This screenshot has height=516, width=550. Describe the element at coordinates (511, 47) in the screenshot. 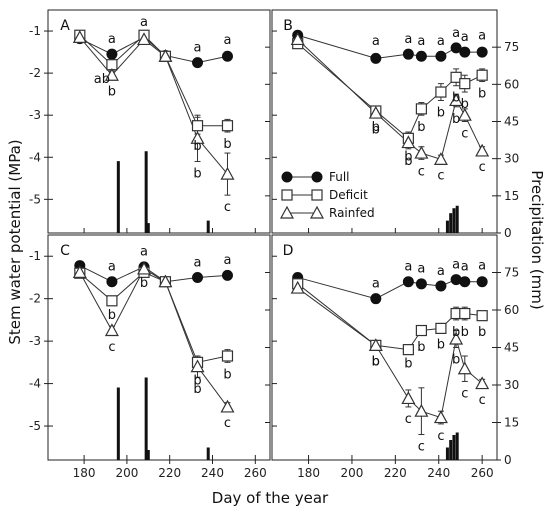

I see `precip-tick-label: 75` at that location.